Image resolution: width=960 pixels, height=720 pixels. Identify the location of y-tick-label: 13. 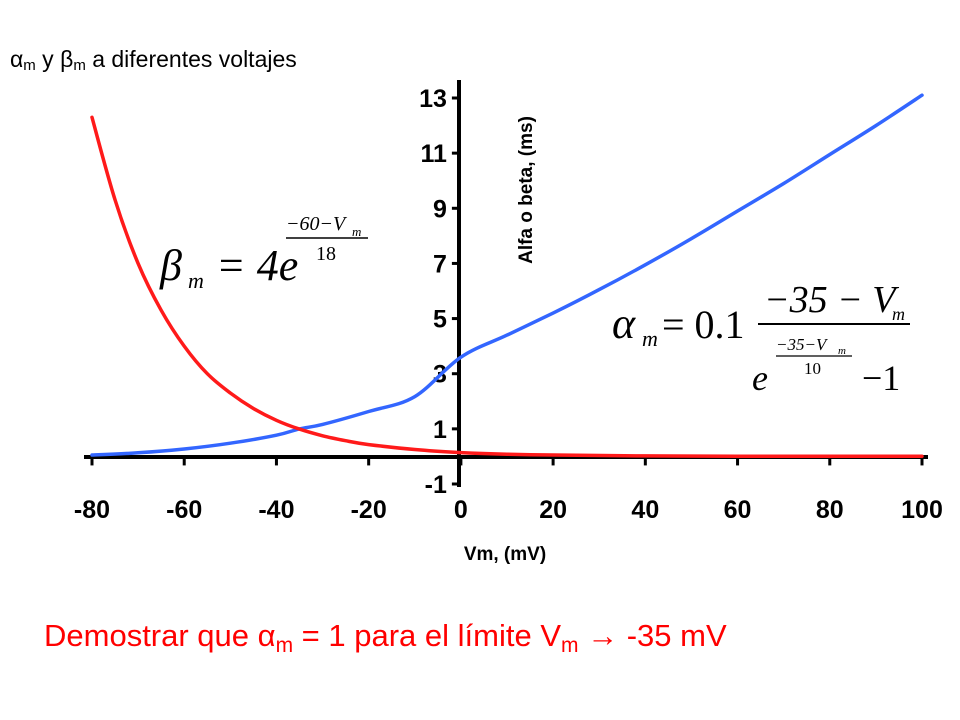
(433, 99).